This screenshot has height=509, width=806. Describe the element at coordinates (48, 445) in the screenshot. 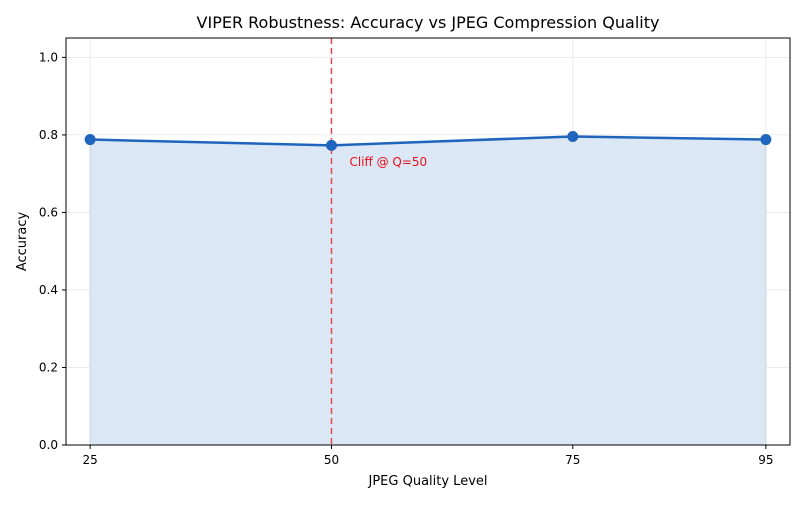

I see `y-tick-label-0: 0.0` at that location.